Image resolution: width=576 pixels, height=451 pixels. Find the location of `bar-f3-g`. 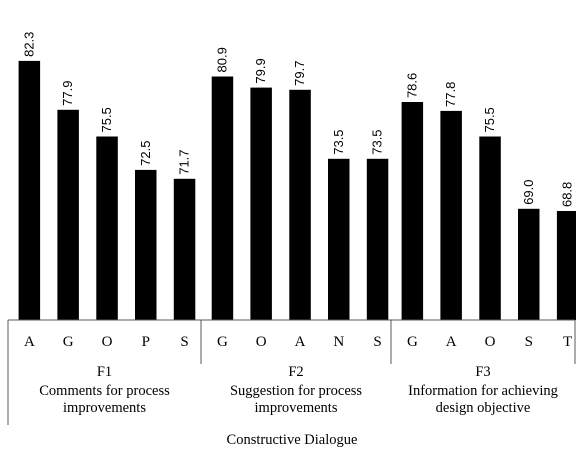

bar-f3-g is located at coordinates (412, 211).